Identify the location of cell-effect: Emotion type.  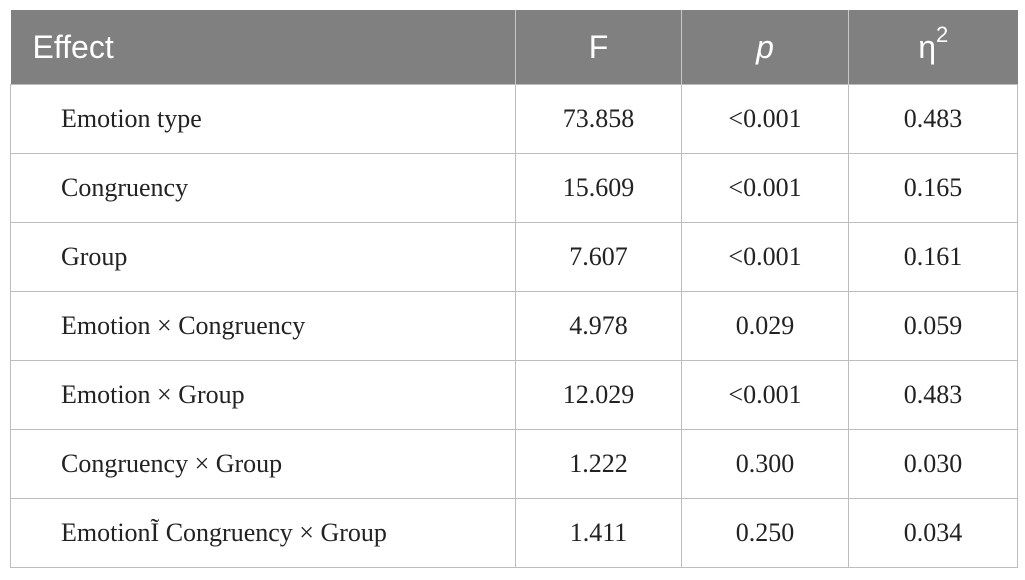
(263, 119).